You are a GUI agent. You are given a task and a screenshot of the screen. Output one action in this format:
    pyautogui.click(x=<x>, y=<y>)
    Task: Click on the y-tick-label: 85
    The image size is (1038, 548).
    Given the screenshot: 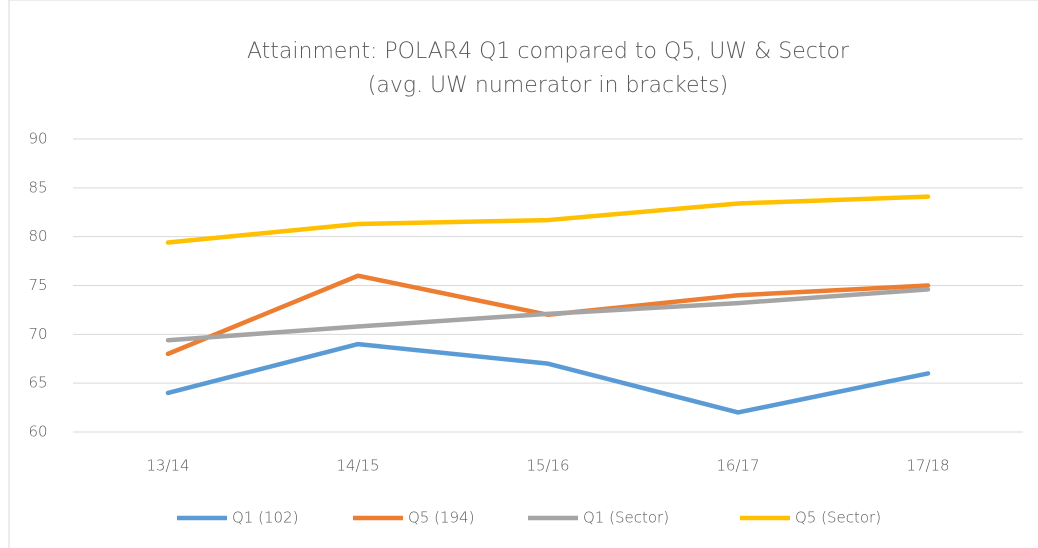 What is the action you would take?
    pyautogui.click(x=37, y=187)
    